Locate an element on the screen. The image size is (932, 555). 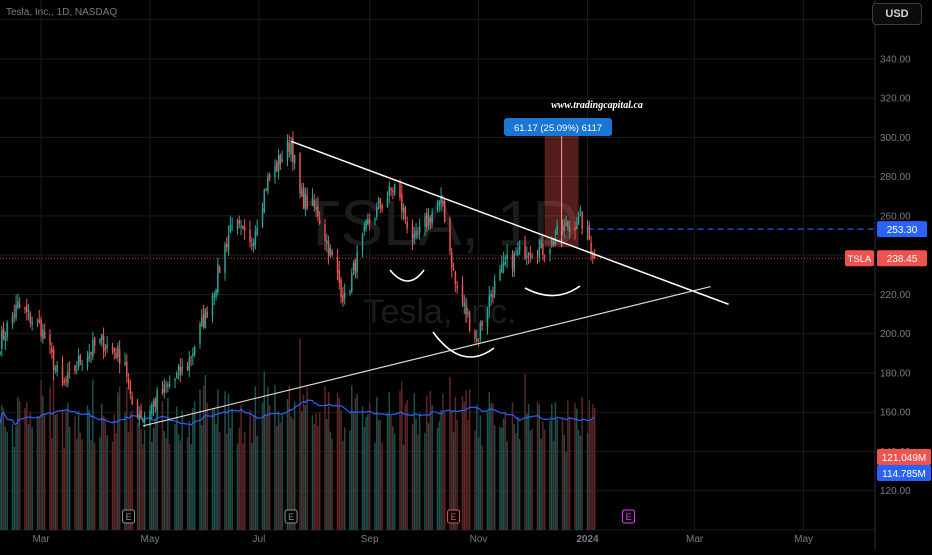
measure-label-box is located at coordinates (558, 127).